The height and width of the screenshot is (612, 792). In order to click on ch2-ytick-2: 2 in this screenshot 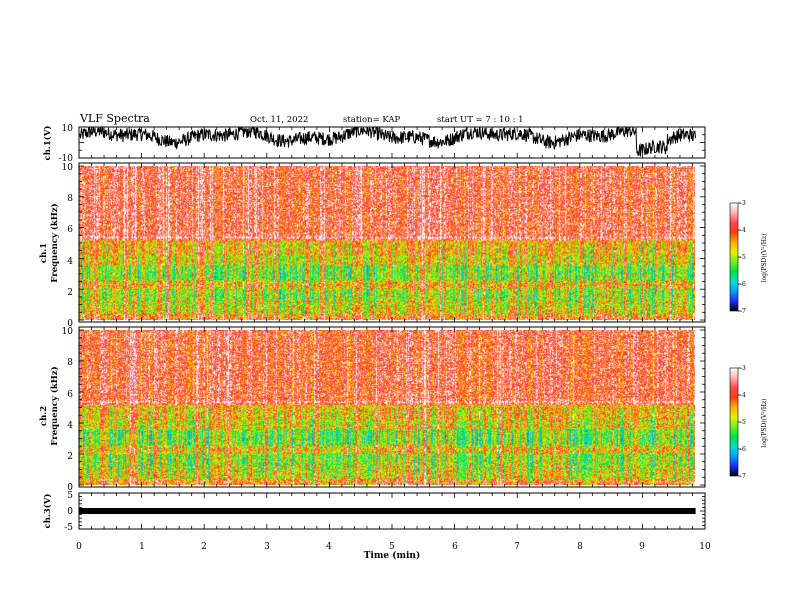, I will do `click(70, 457)`.